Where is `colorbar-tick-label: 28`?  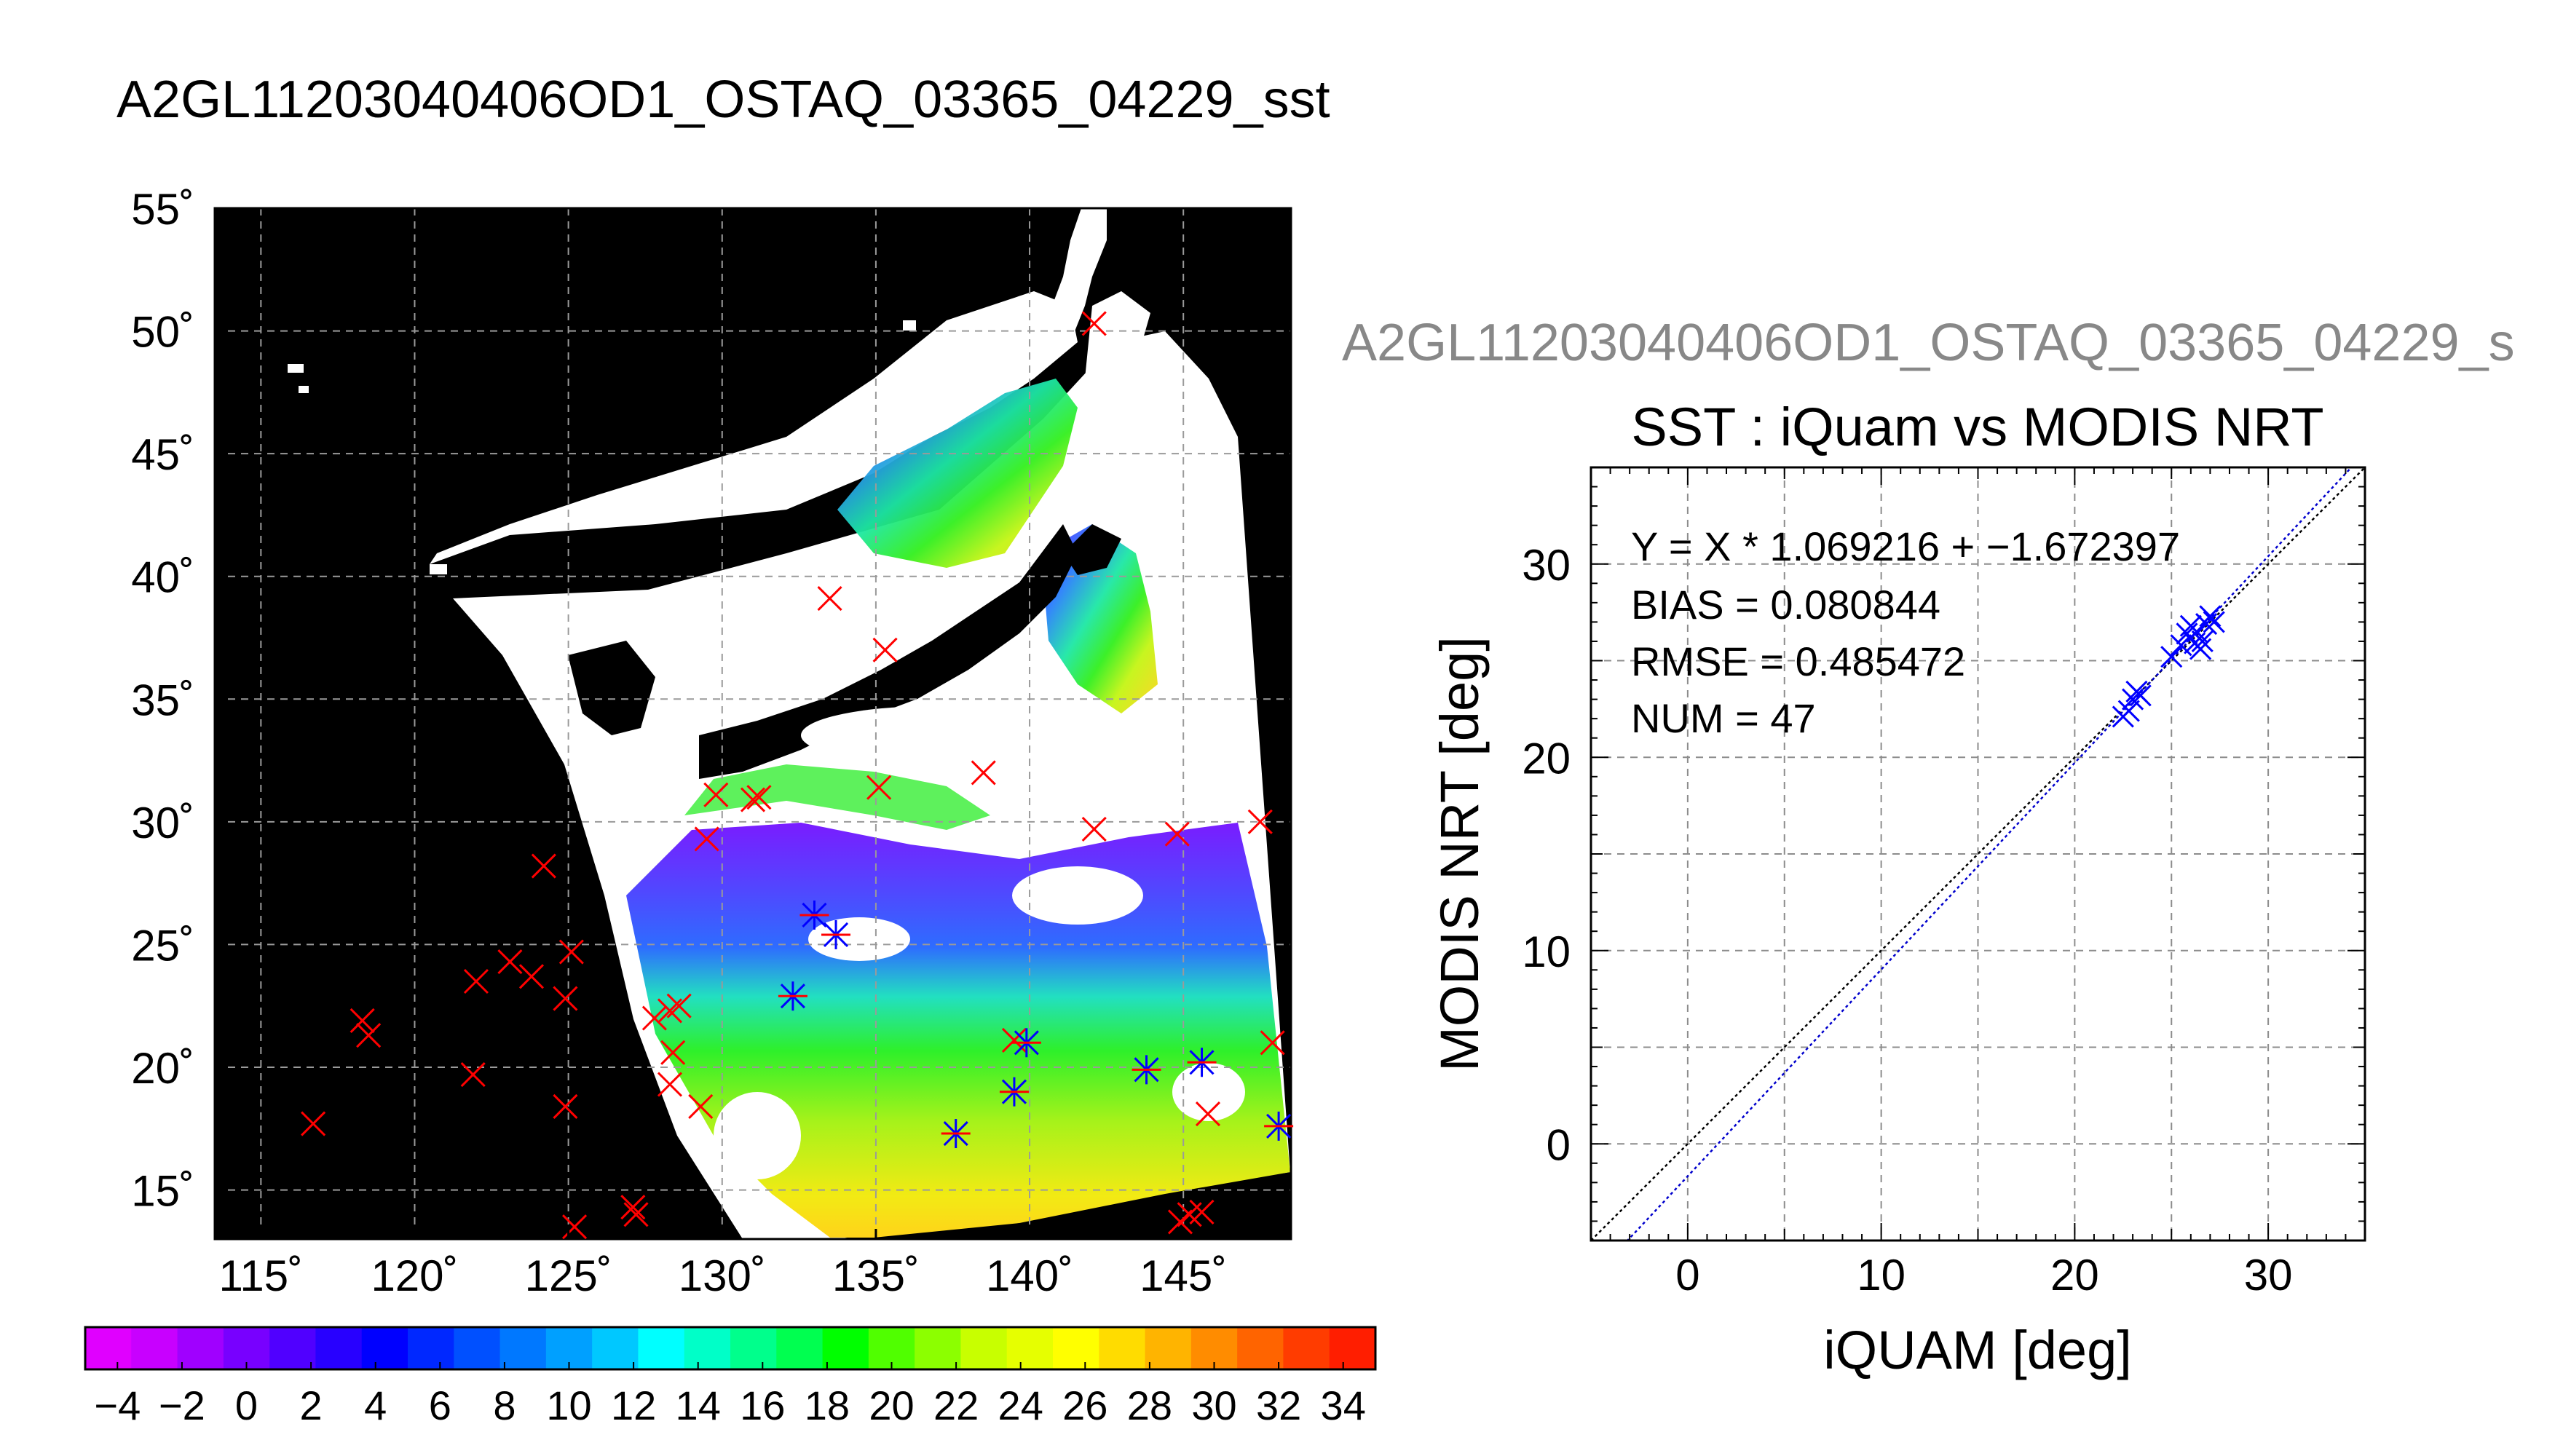
colorbar-tick-label: 28 is located at coordinates (1149, 1405).